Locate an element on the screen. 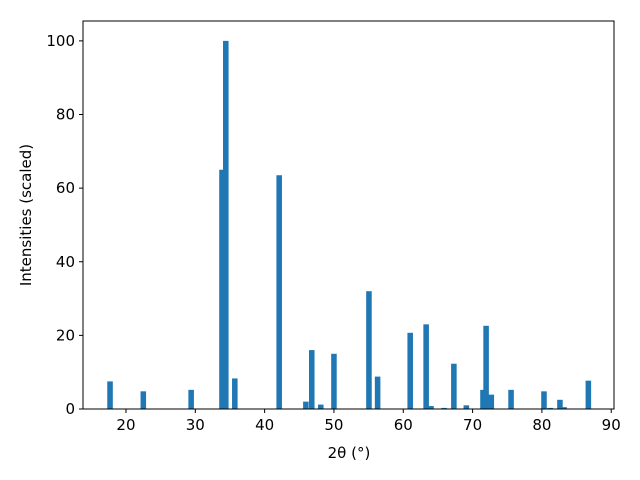  x-tick-label: 80 is located at coordinates (541, 425).